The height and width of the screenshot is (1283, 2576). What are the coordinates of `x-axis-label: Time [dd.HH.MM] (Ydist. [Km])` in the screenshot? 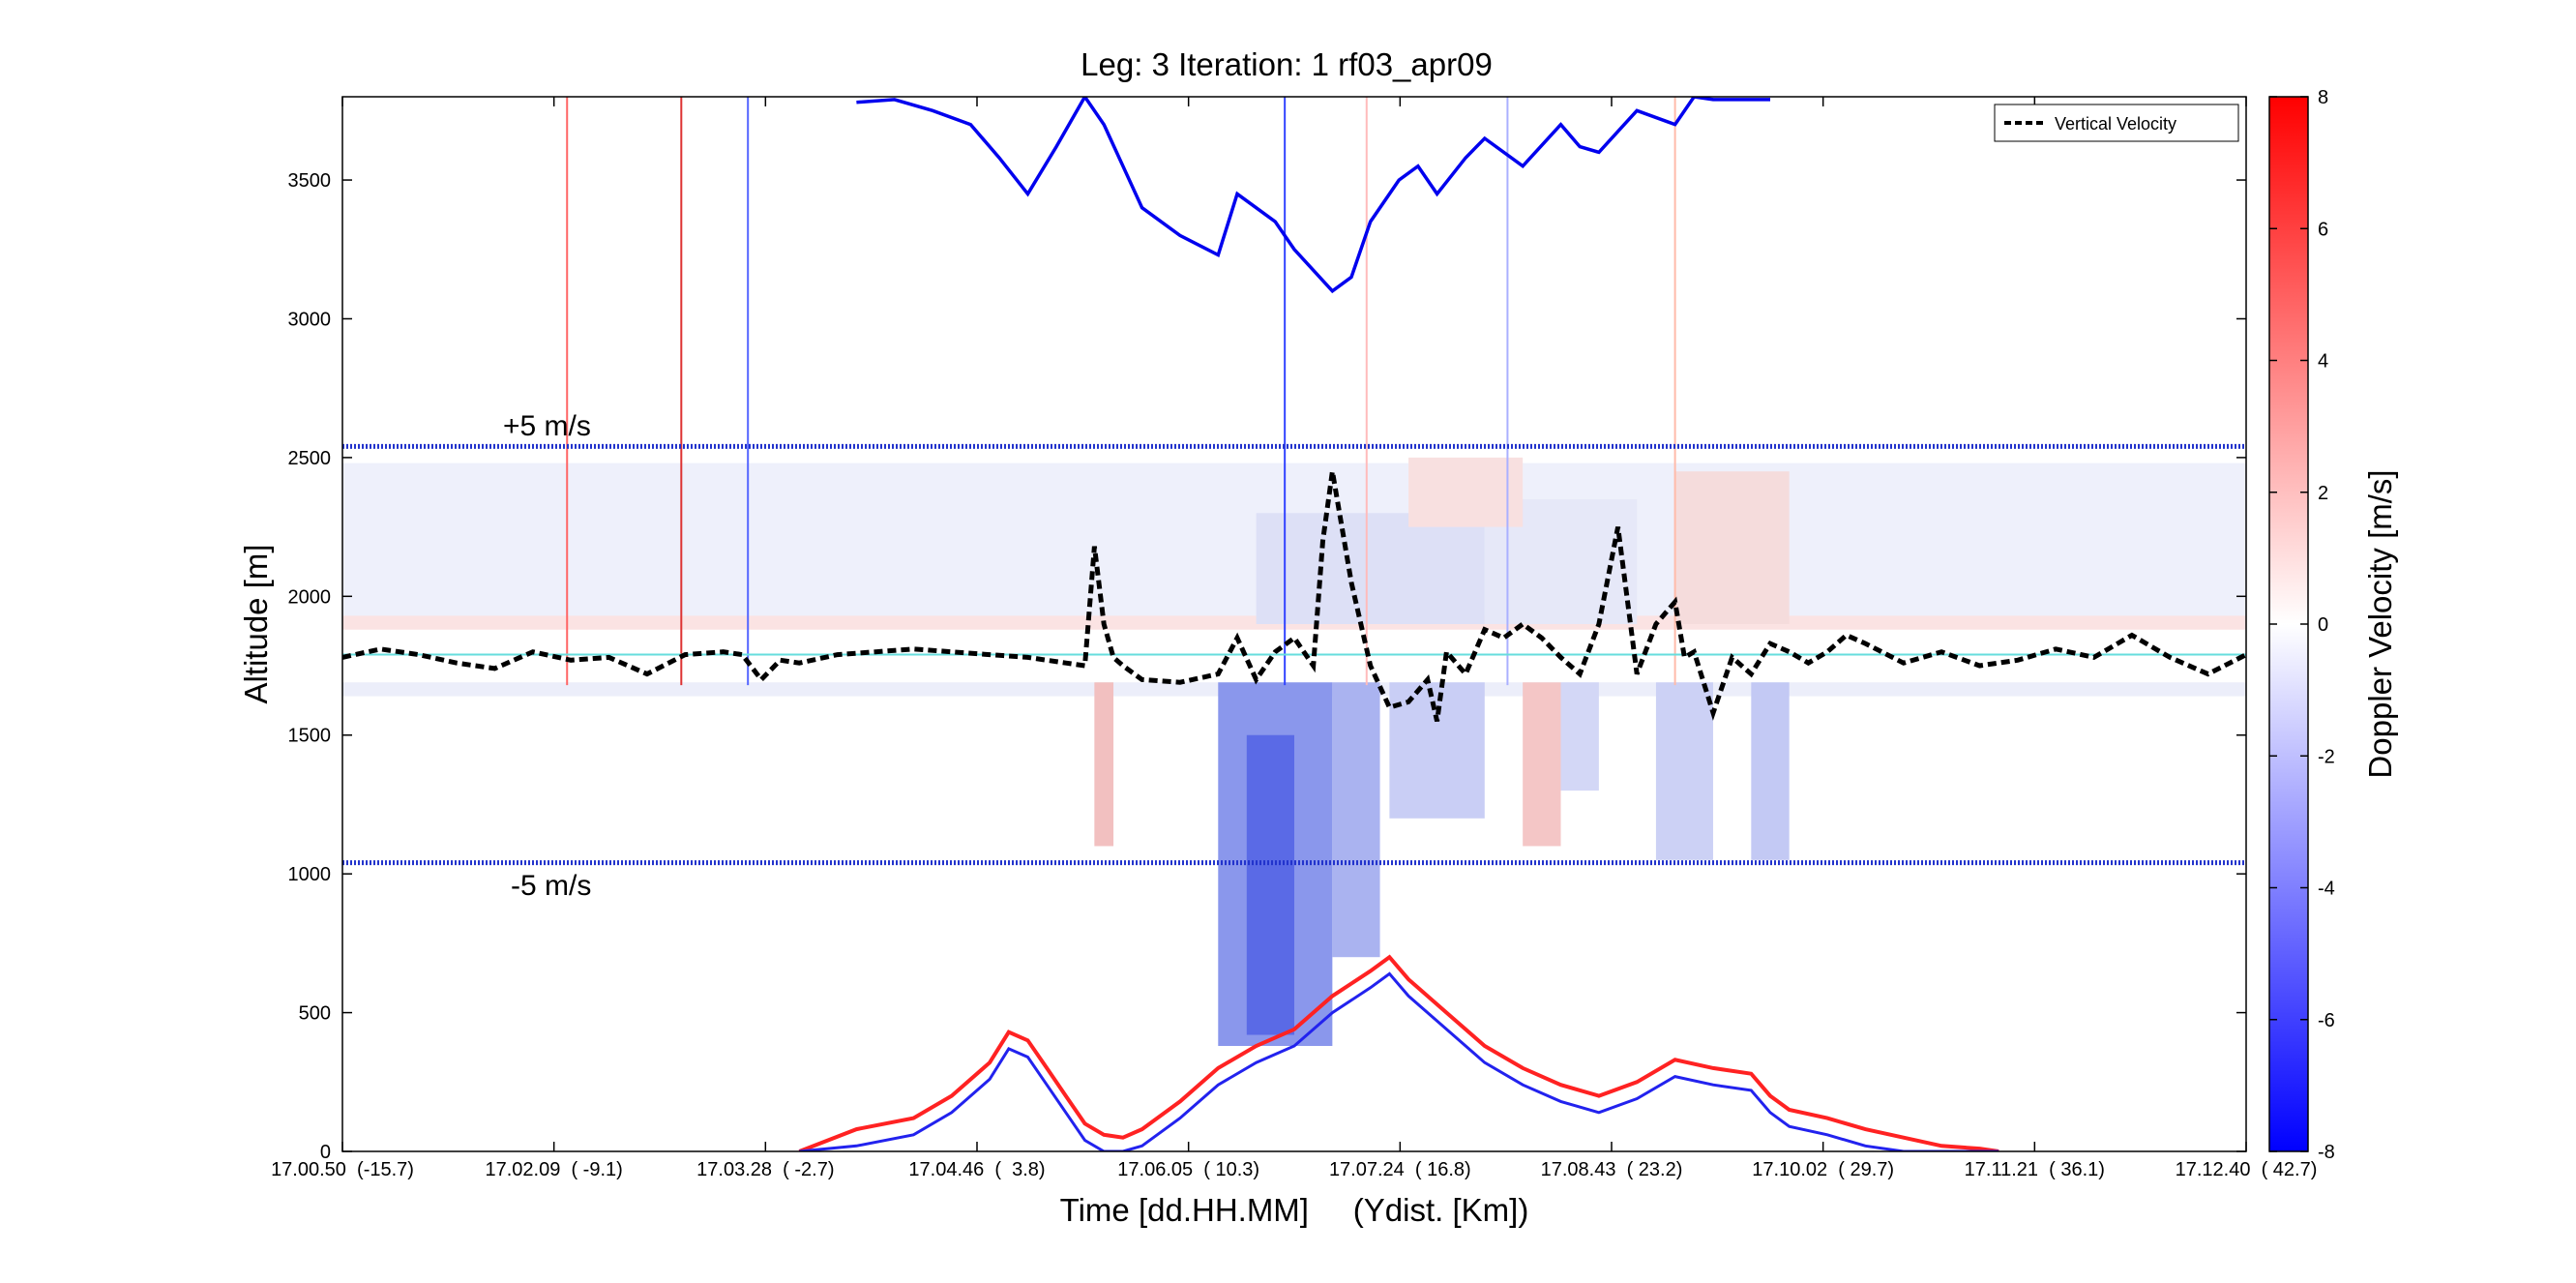 It's located at (1294, 1210).